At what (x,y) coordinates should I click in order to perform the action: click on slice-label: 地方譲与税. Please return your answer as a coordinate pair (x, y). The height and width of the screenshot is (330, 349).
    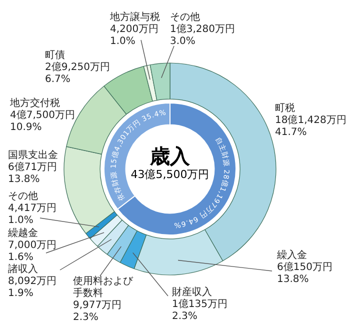
    Looking at the image, I should click on (135, 17).